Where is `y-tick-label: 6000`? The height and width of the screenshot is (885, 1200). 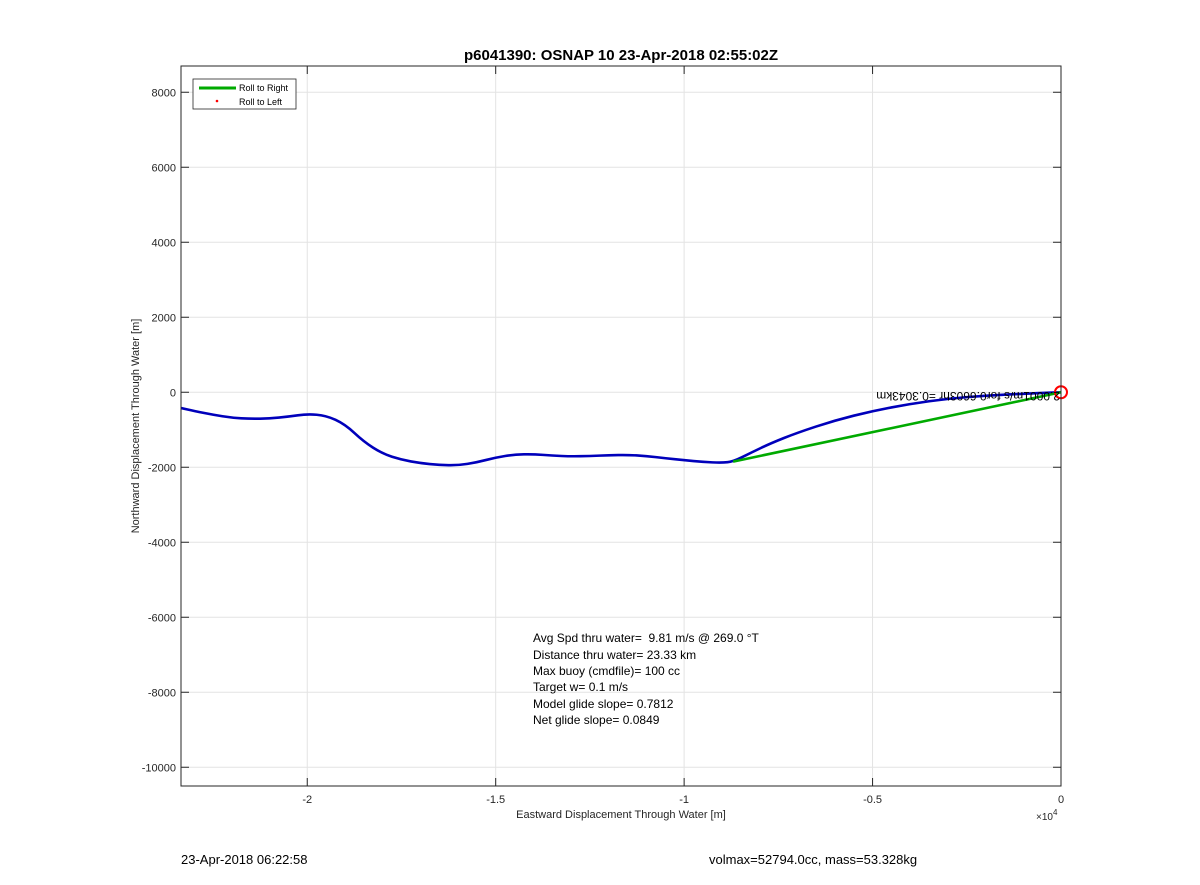
y-tick-label: 6000 is located at coordinates (164, 168).